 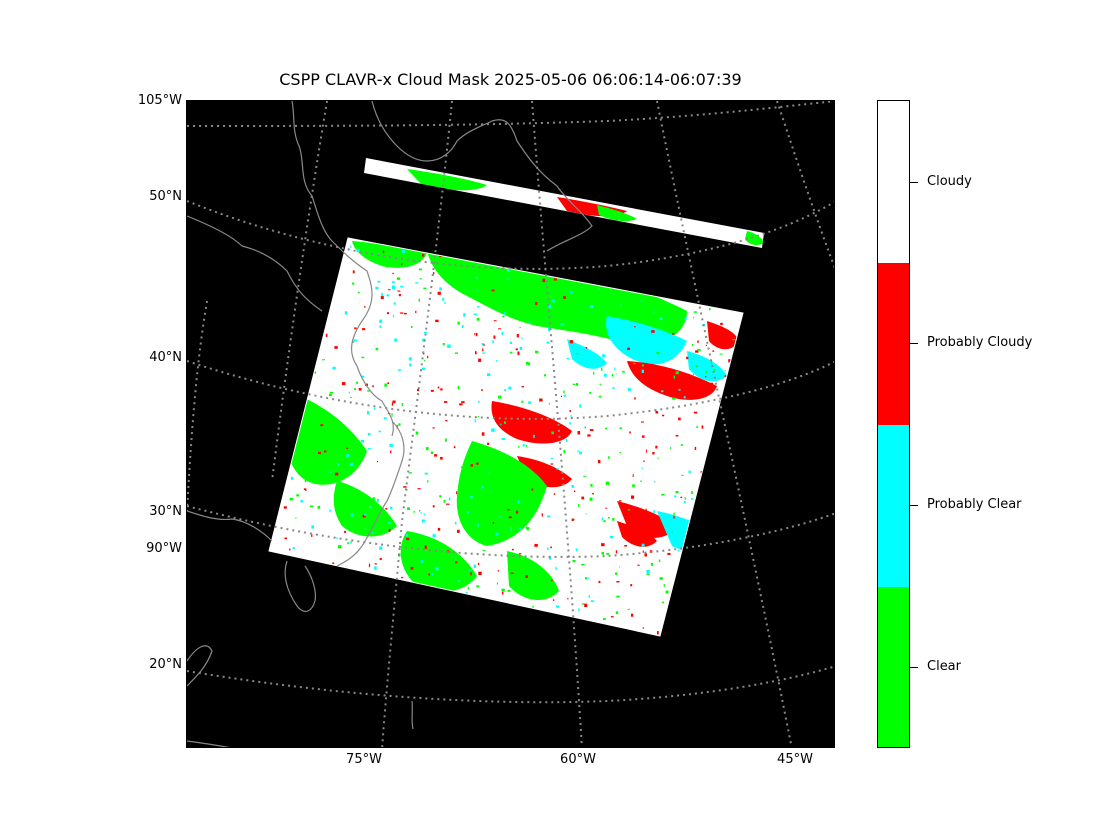 What do you see at coordinates (364, 759) in the screenshot?
I see `lon-label-75w: 75°W` at bounding box center [364, 759].